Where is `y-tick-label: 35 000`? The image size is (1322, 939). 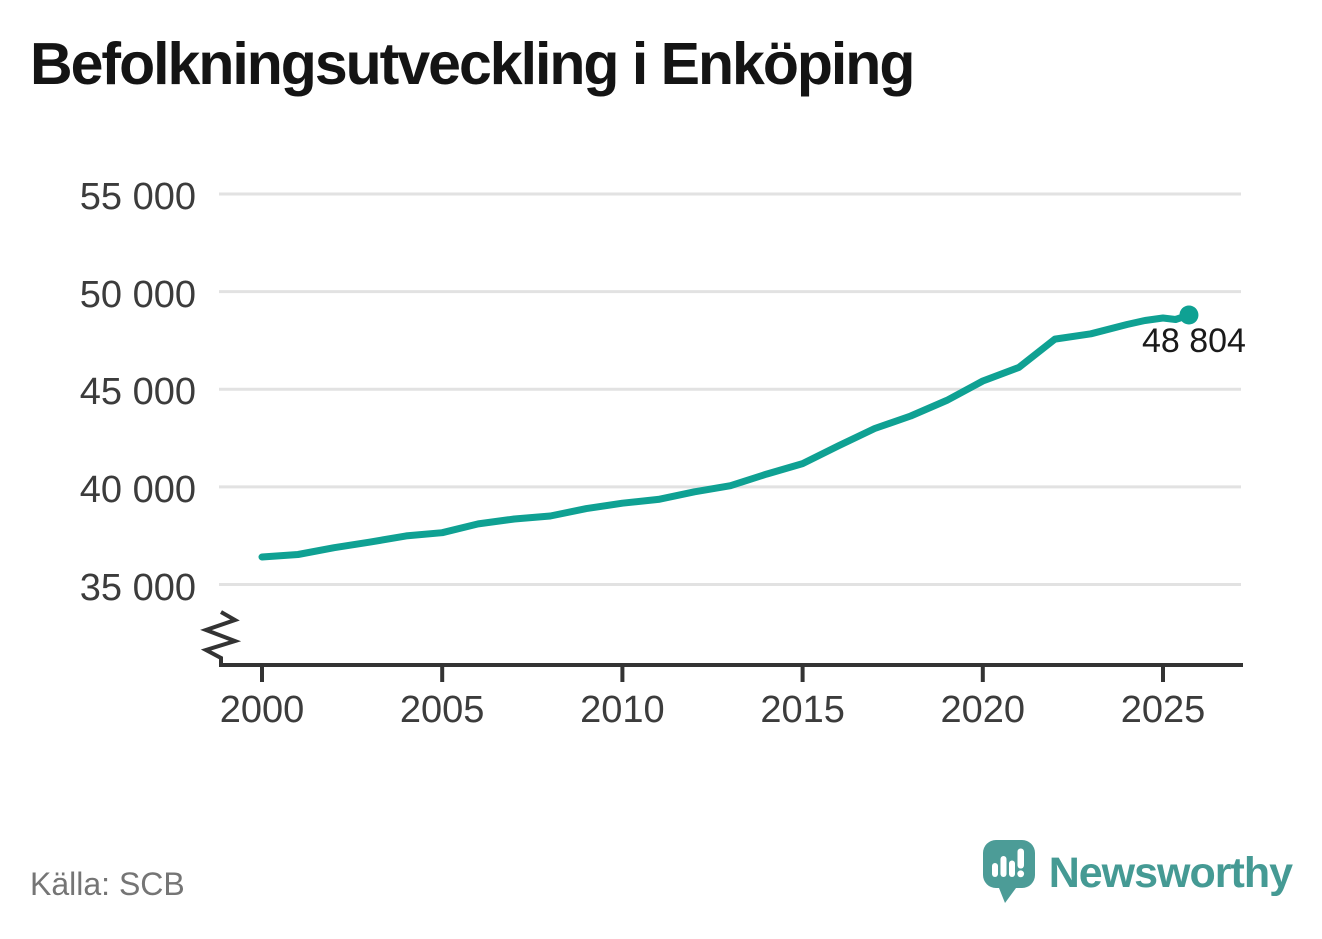
y-tick-label: 35 000 is located at coordinates (137, 587).